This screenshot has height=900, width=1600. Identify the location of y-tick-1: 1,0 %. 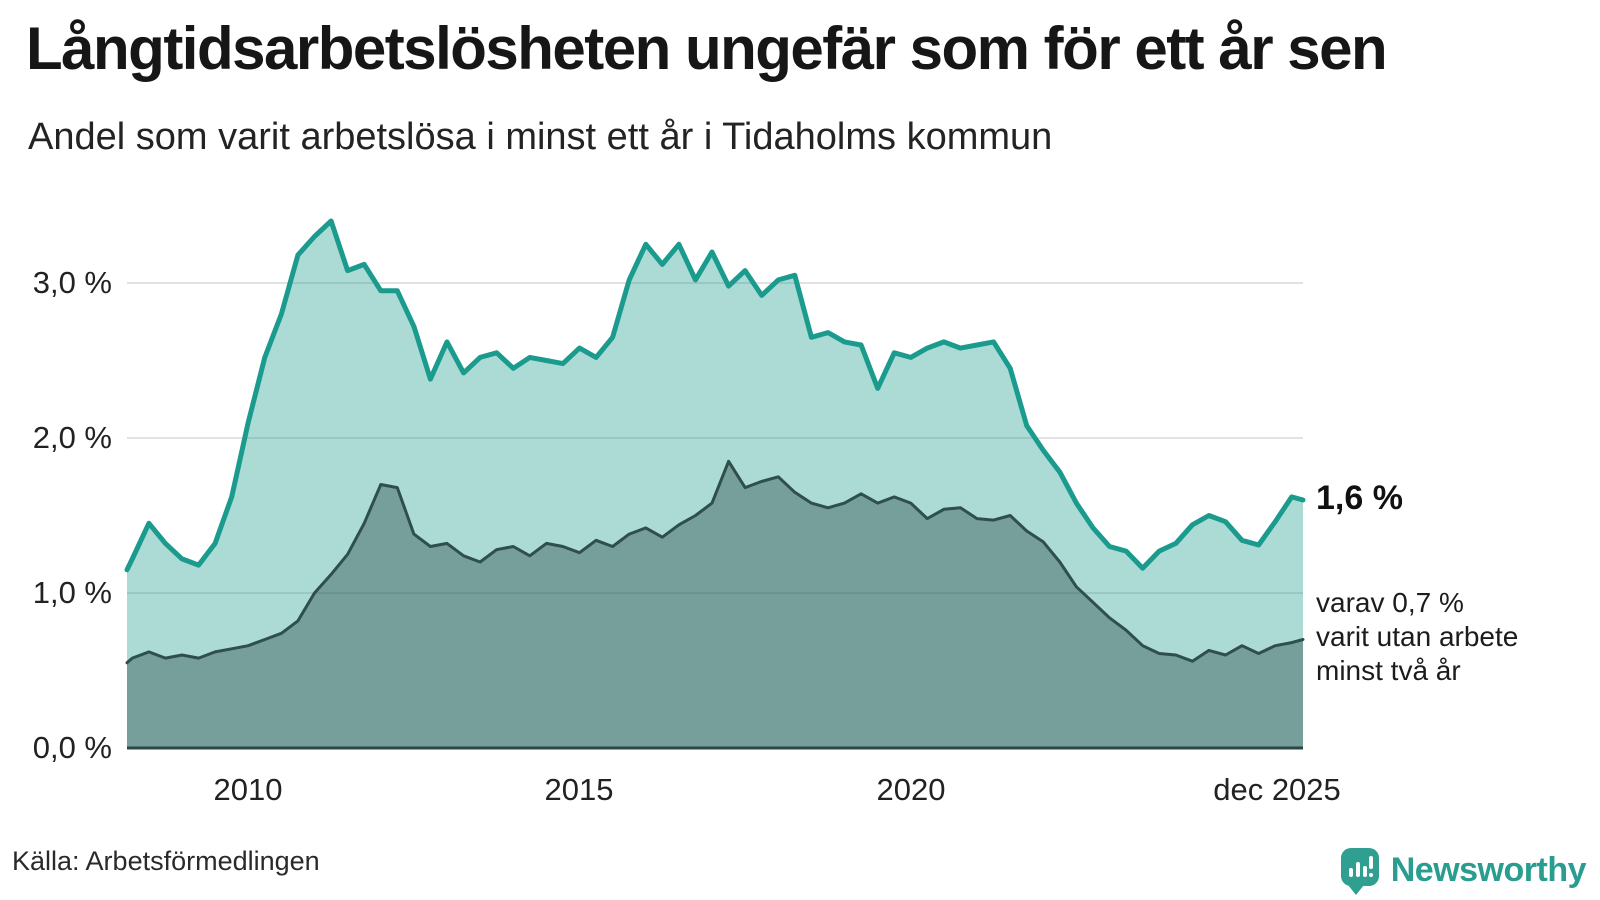
(72, 592).